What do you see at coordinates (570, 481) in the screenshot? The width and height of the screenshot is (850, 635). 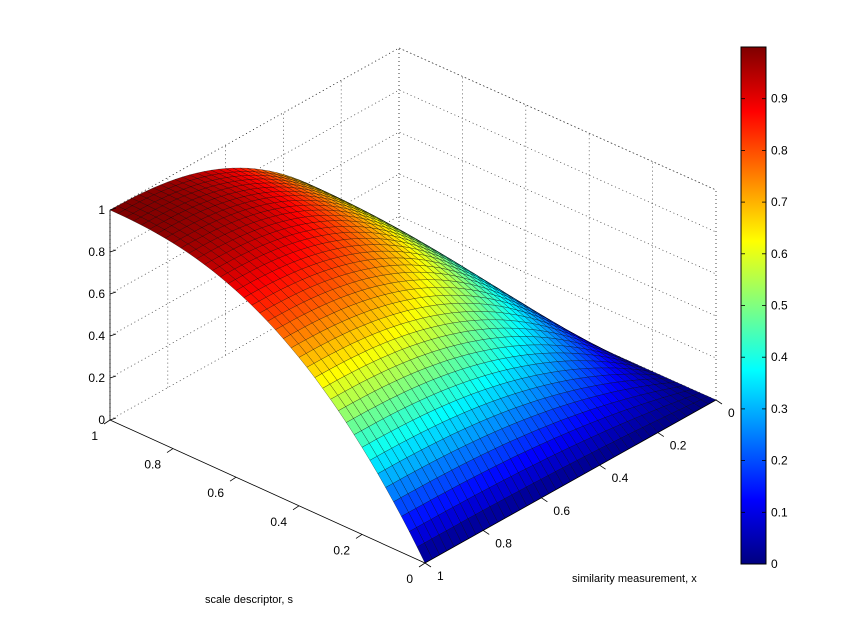 I see `x-axis-line` at bounding box center [570, 481].